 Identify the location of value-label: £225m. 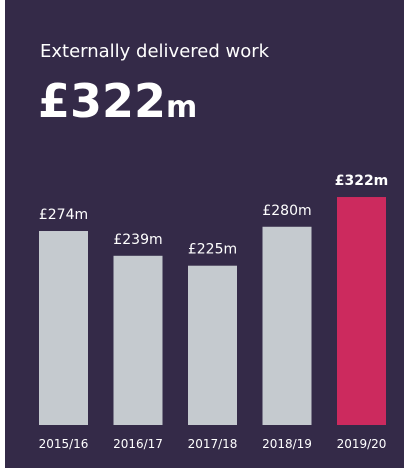
(212, 250).